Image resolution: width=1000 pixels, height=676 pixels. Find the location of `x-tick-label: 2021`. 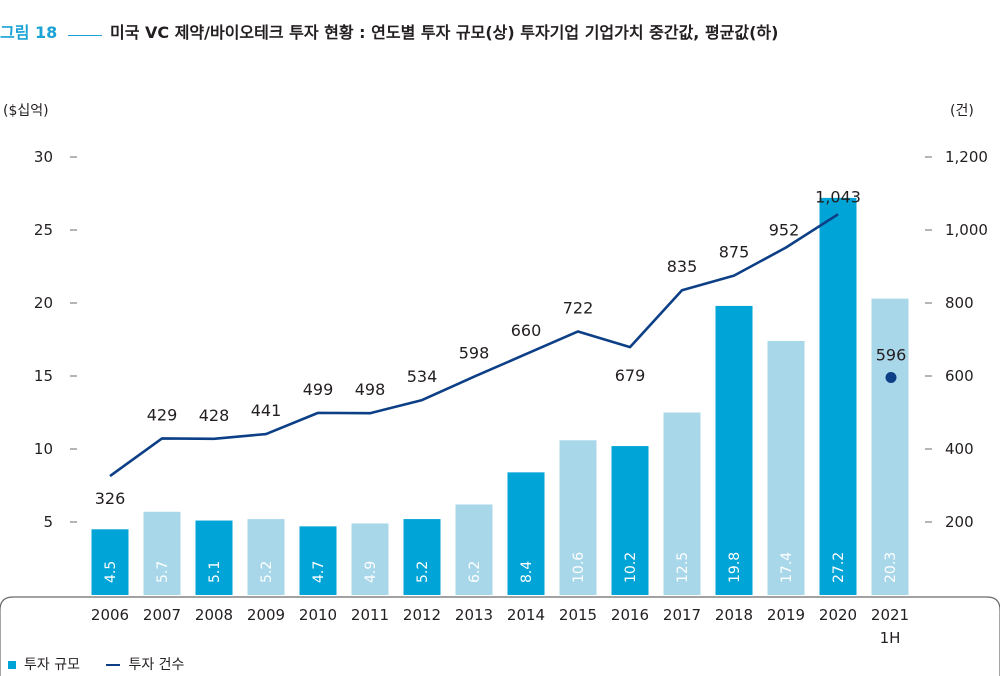

x-tick-label: 2021 is located at coordinates (890, 615).